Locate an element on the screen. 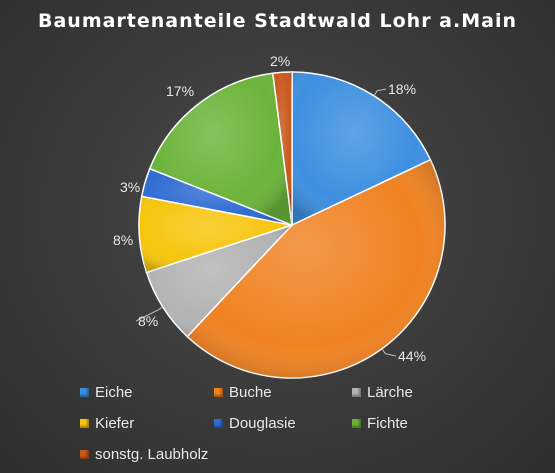 The image size is (555, 473). data-label: 3% is located at coordinates (130, 187).